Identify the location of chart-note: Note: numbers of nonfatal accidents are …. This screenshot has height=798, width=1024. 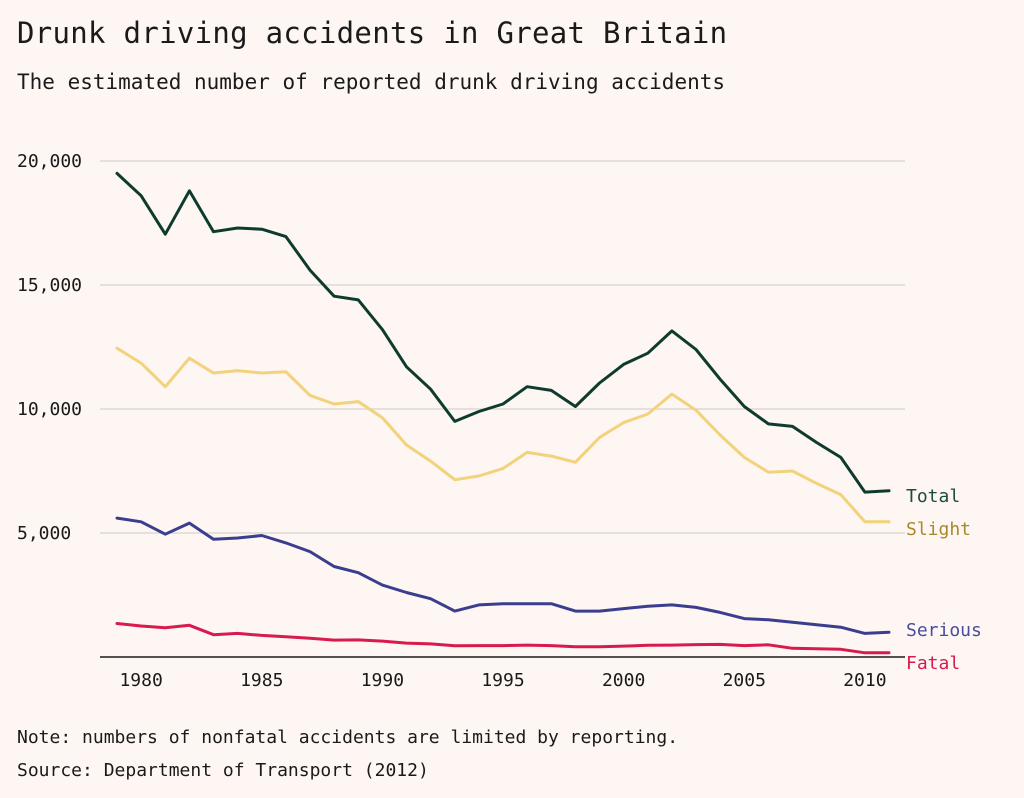
(348, 737).